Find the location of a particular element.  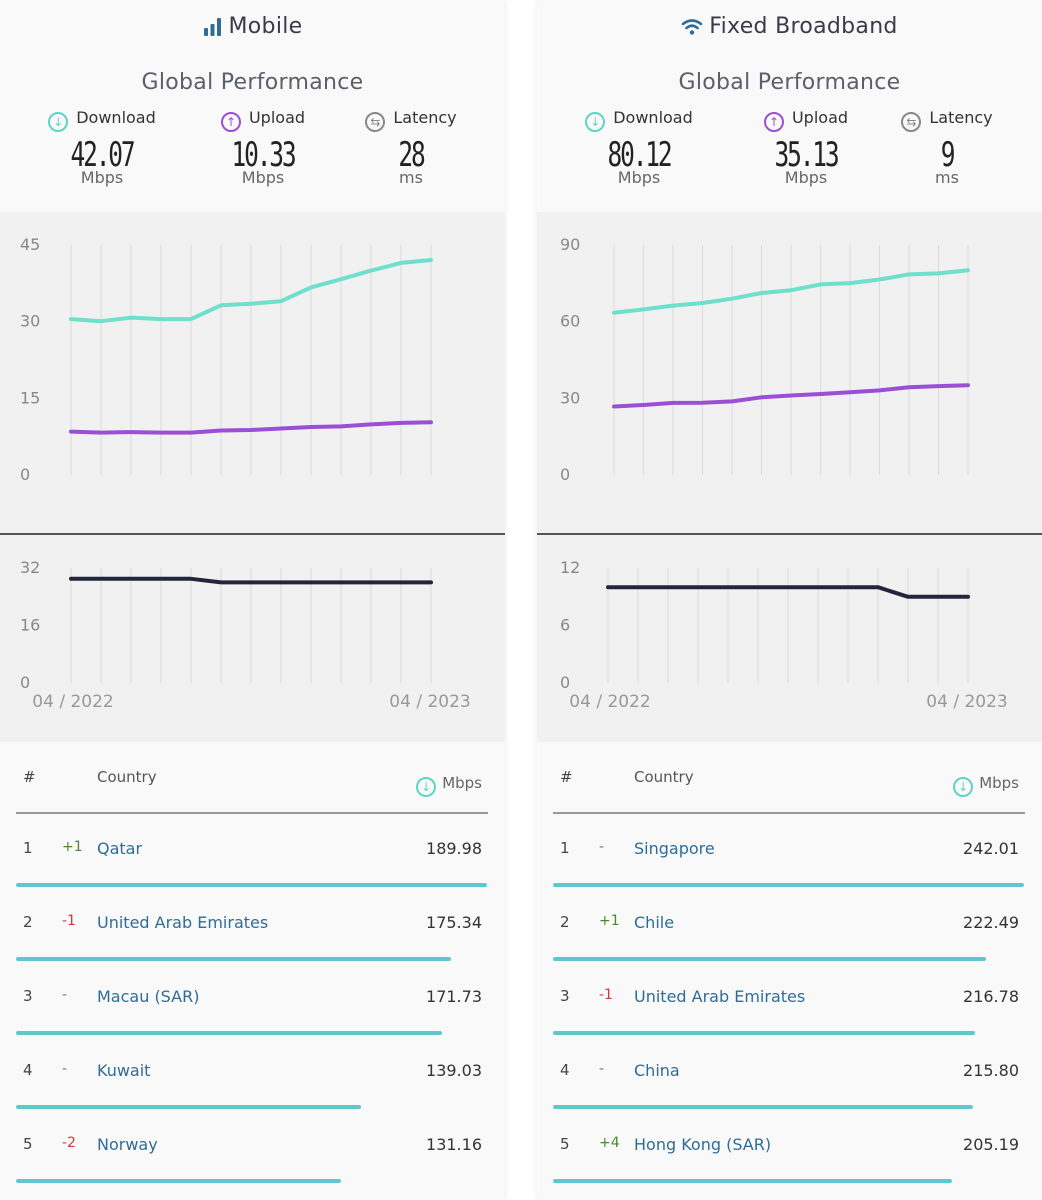

rank-change: -2 is located at coordinates (69, 1143).